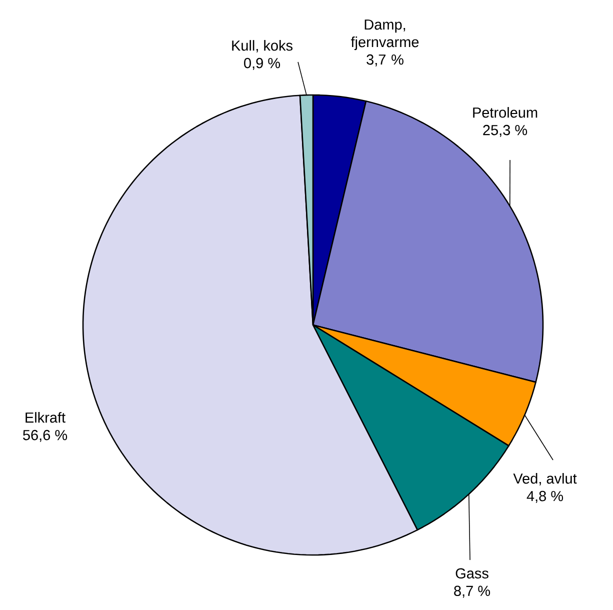  What do you see at coordinates (472, 573) in the screenshot?
I see `slice-label: Gass` at bounding box center [472, 573].